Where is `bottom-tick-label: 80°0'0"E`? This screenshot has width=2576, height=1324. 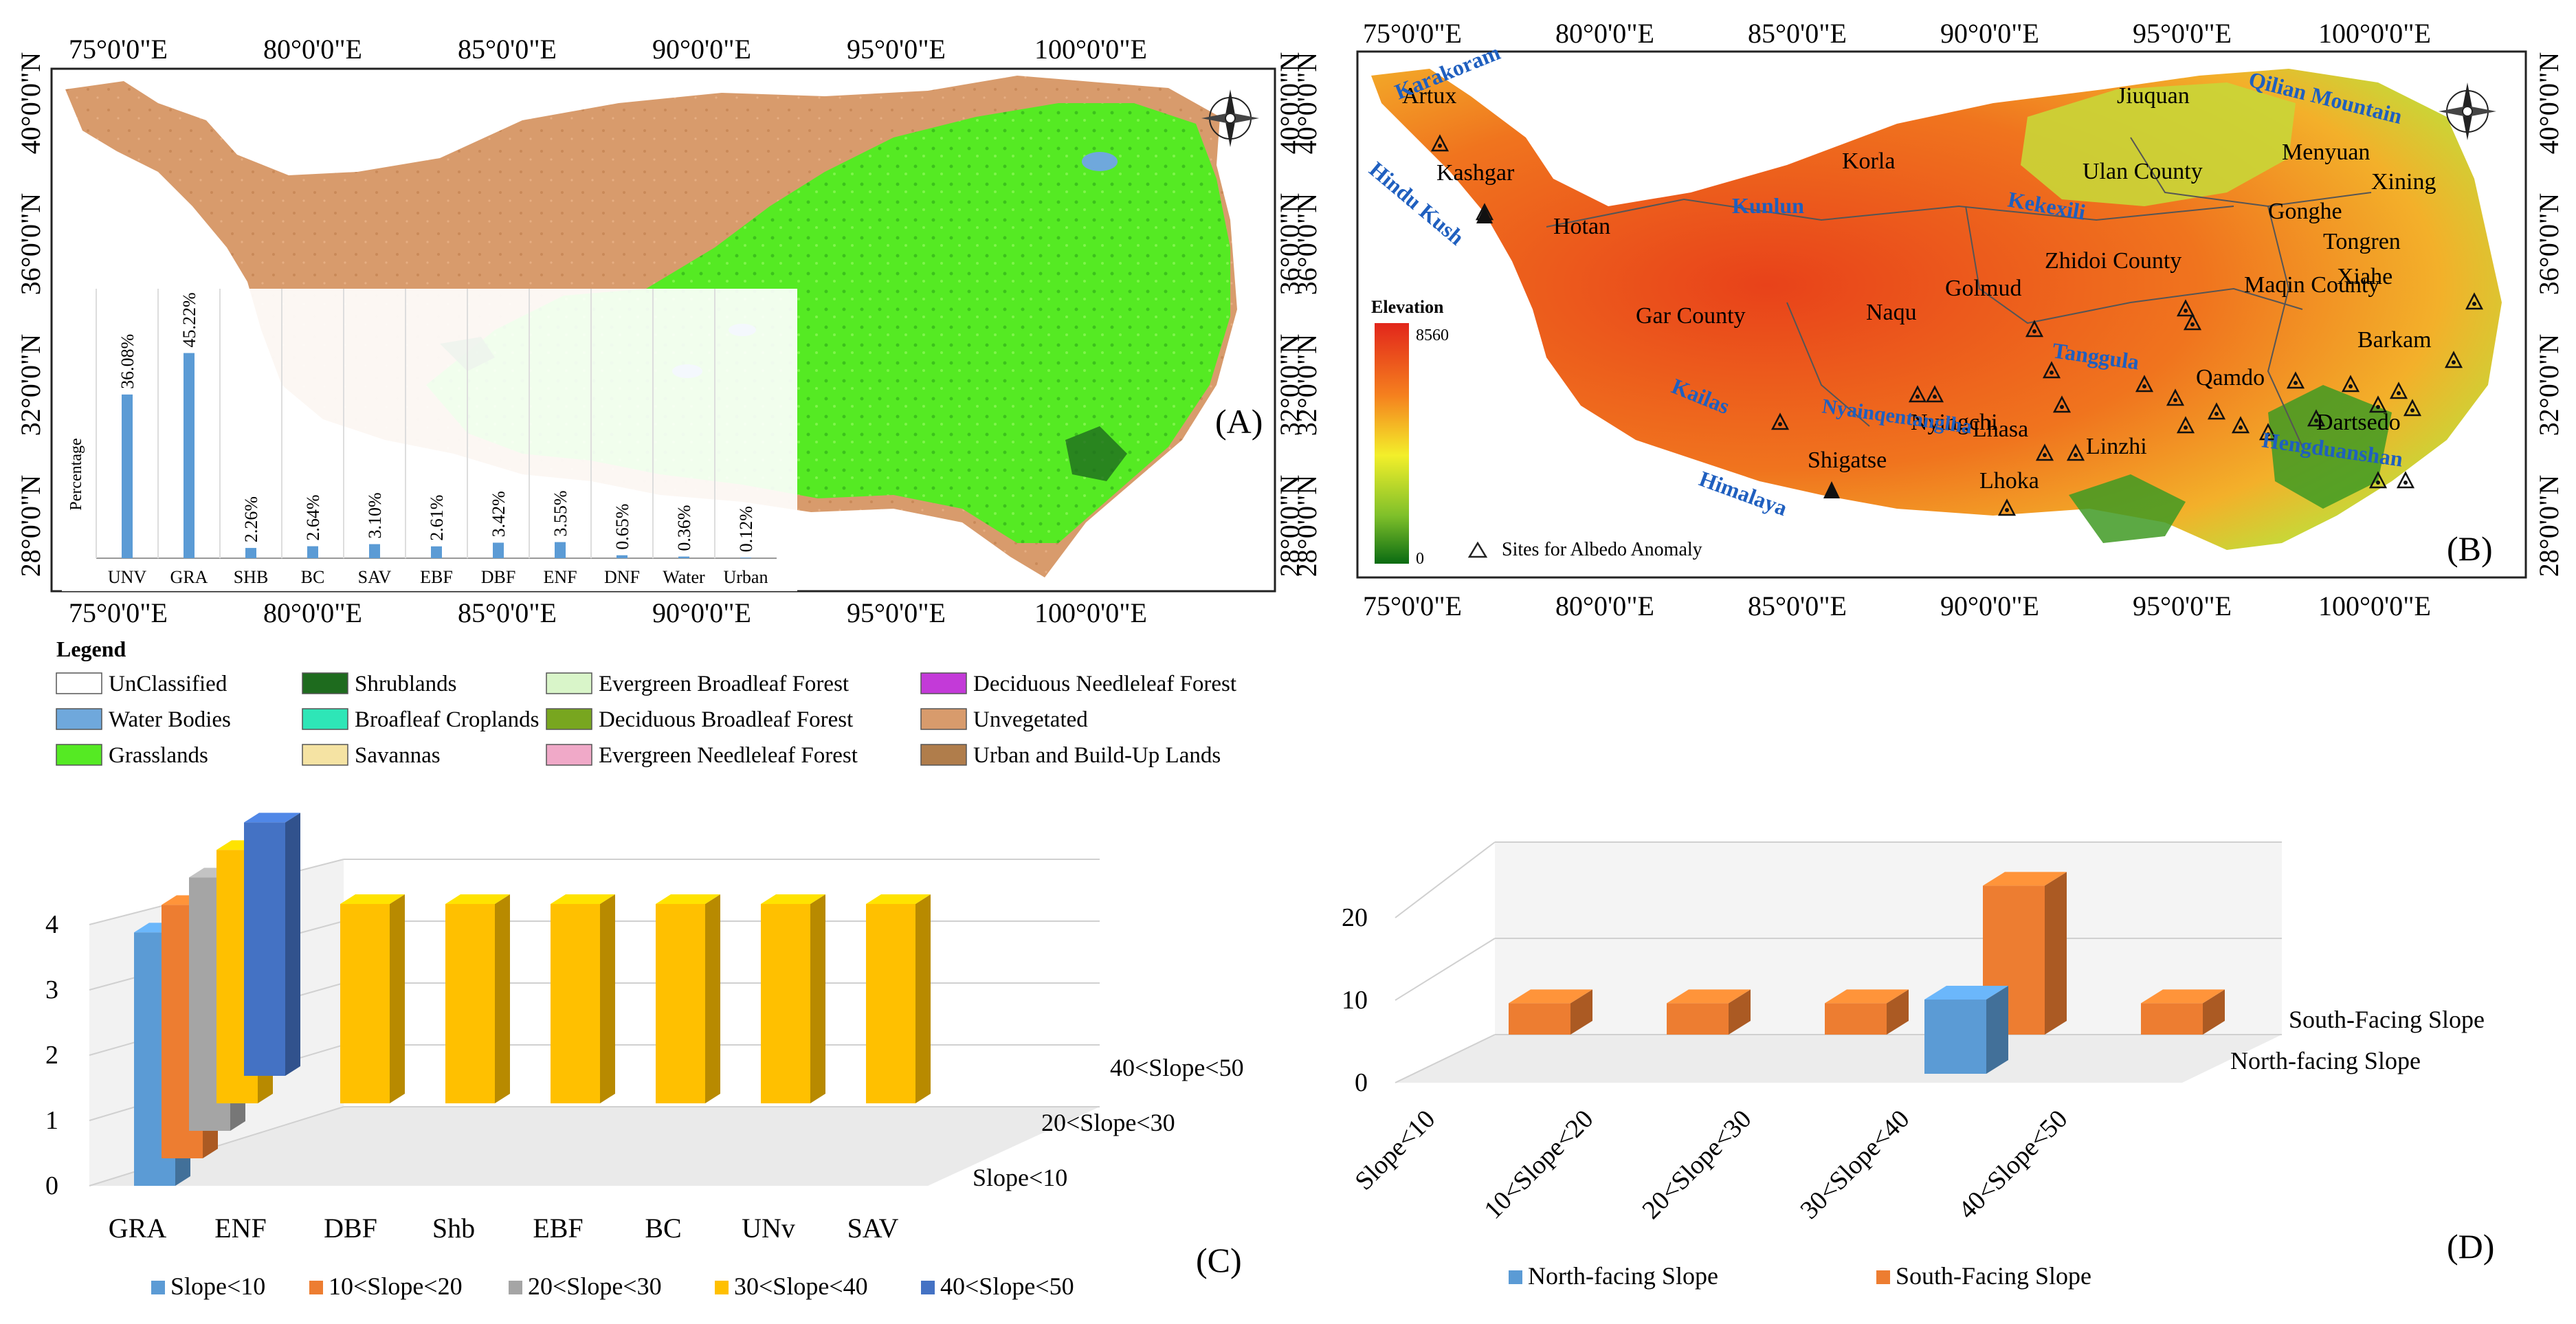 bottom-tick-label: 80°0'0"E is located at coordinates (312, 612).